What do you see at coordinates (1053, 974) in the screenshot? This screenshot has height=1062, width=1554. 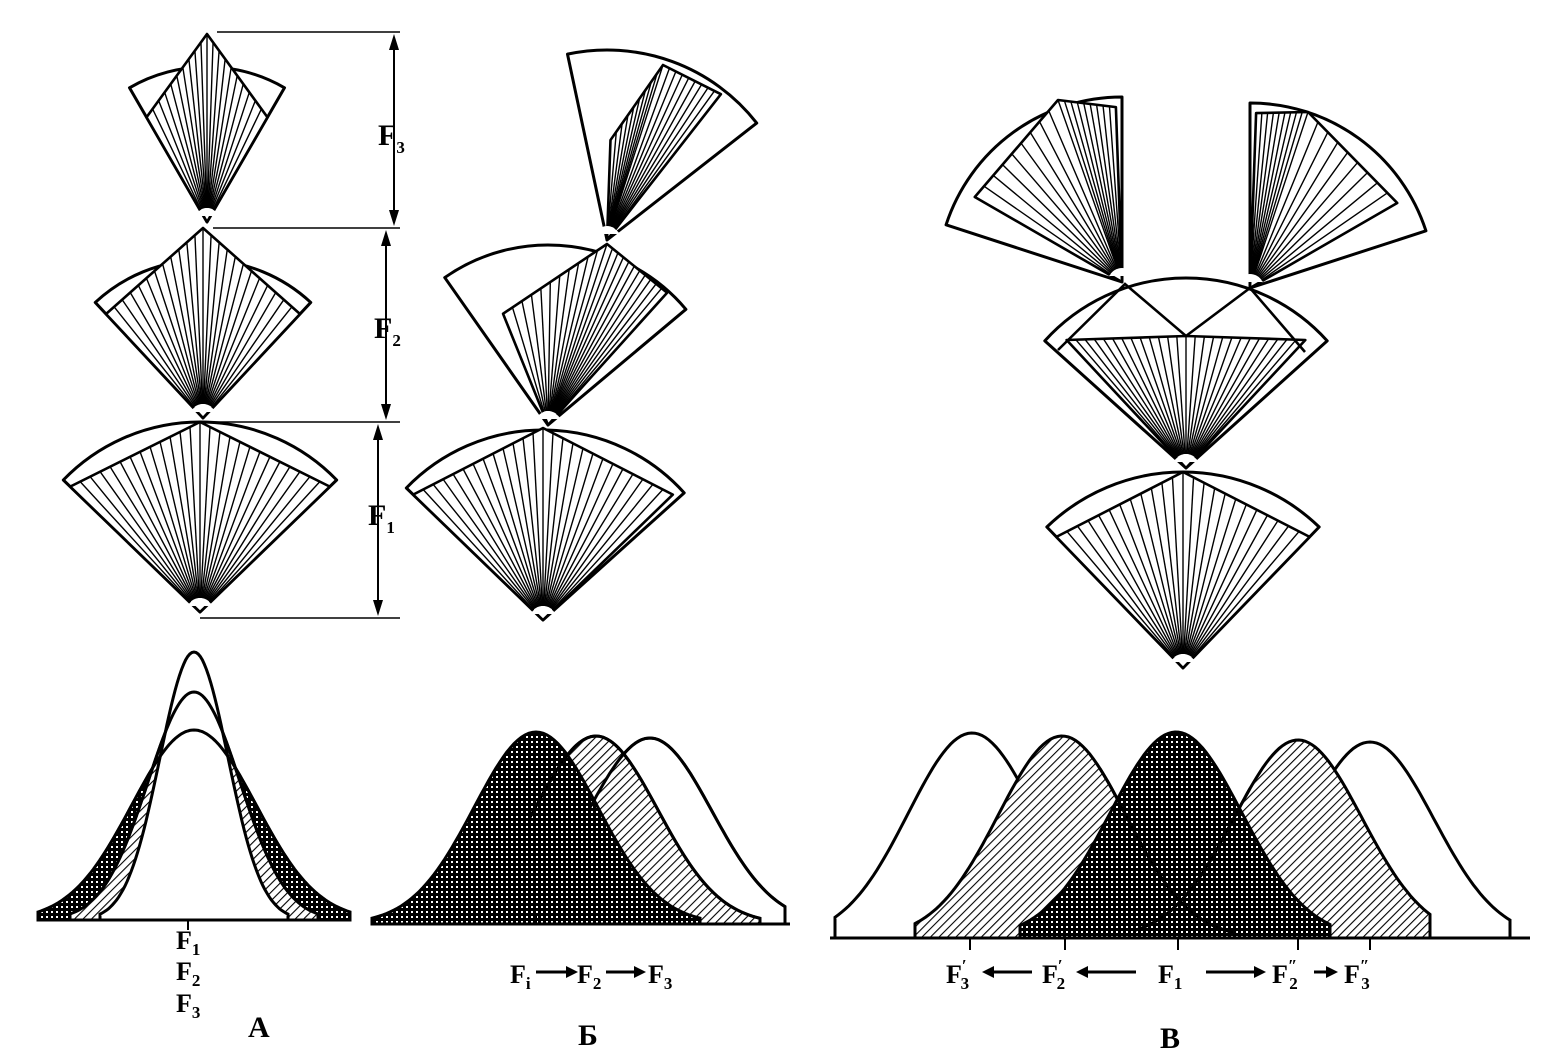 I see `panel-c-axis-label-f2-prime: F′ 2` at bounding box center [1053, 974].